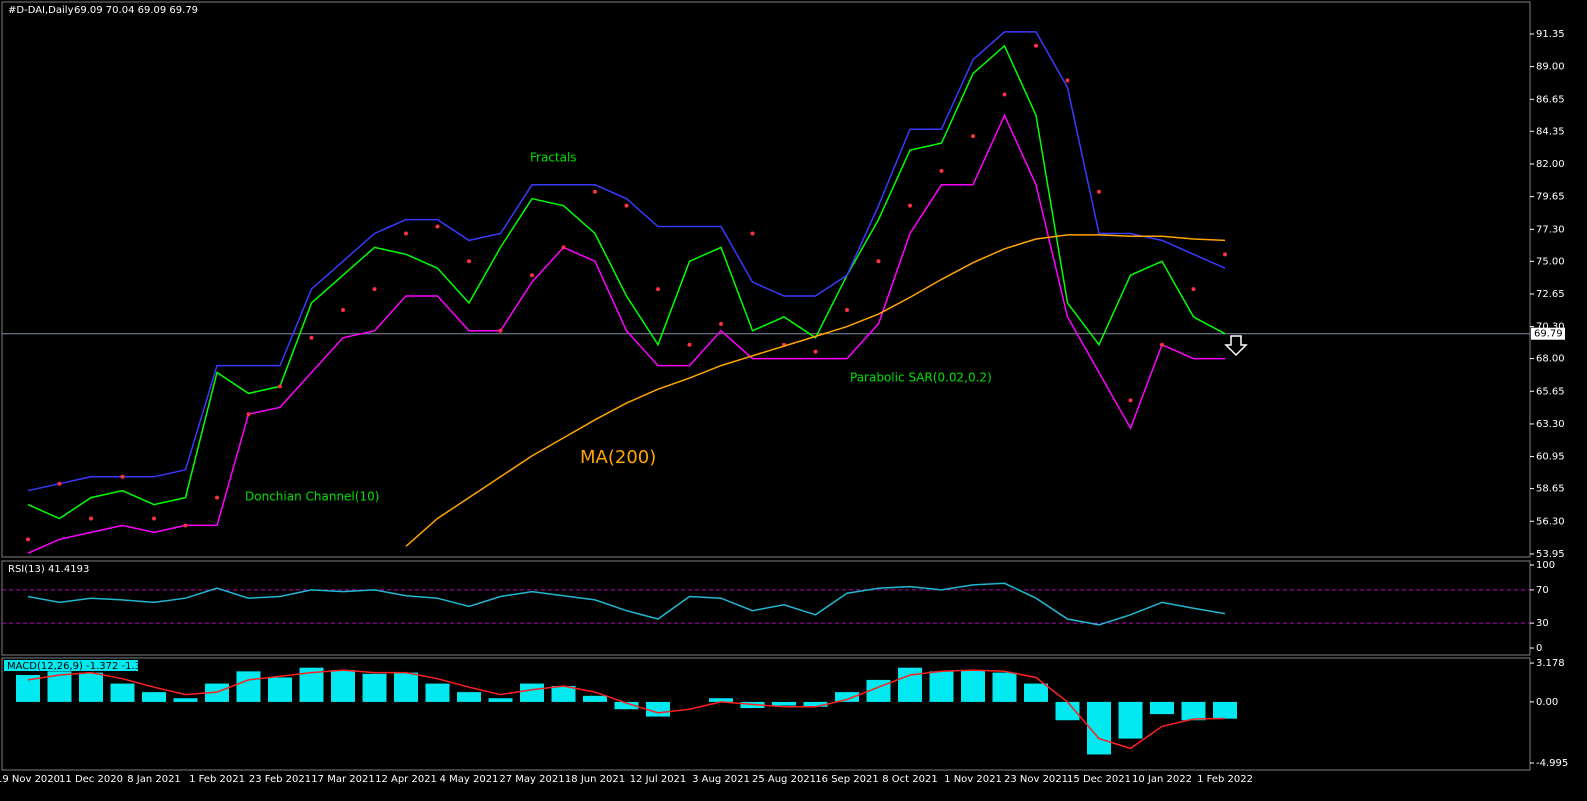 This screenshot has width=1587, height=801. I want to click on x-tick-label: 18 Jun 2021, so click(595, 779).